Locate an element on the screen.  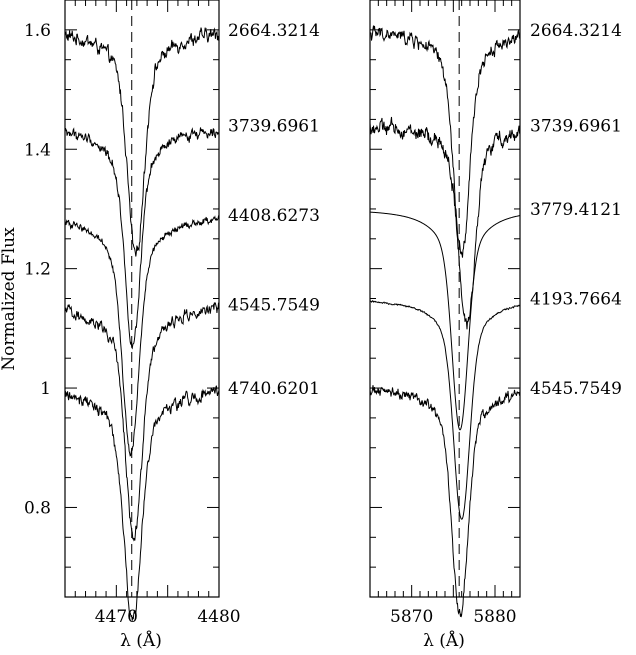
y-tick-label: 1.4 is located at coordinates (37, 150).